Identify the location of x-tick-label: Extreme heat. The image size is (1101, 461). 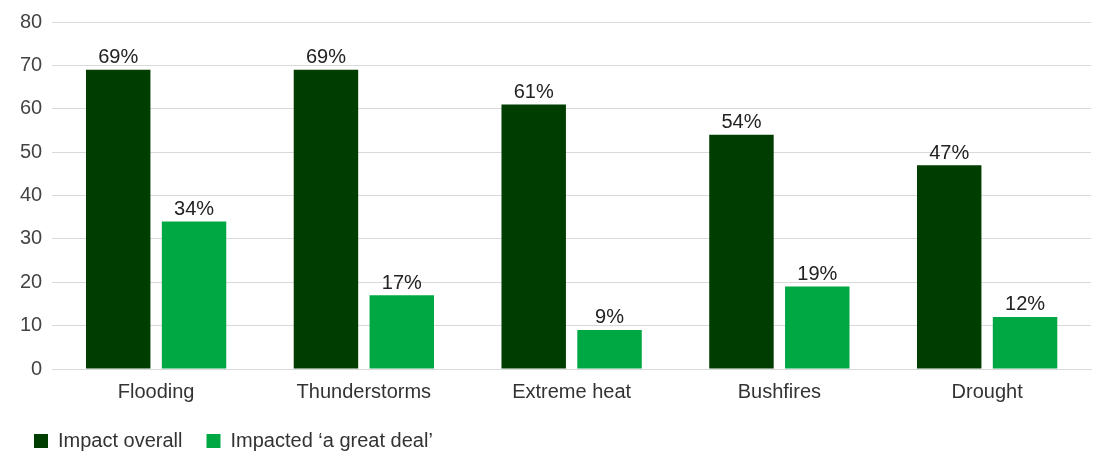
(572, 390).